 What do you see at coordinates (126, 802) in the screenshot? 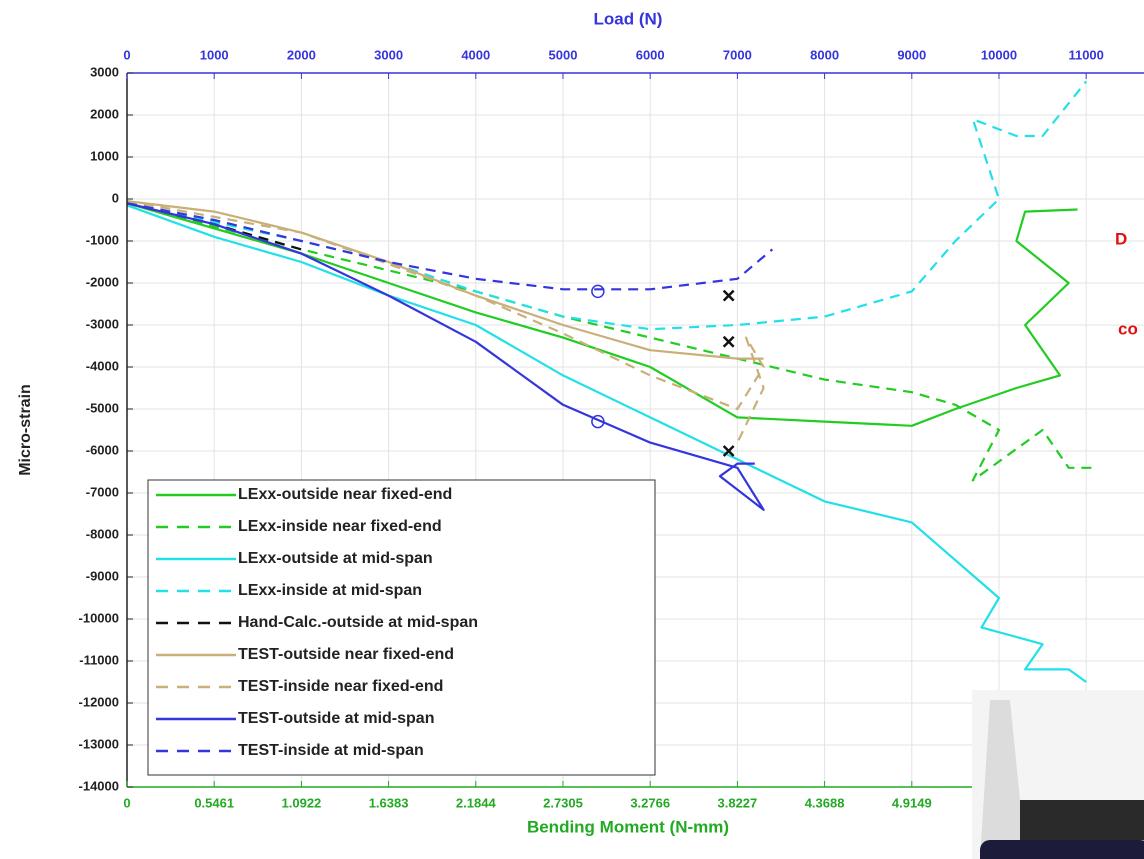
I see `x2-tick-label: 0` at bounding box center [126, 802].